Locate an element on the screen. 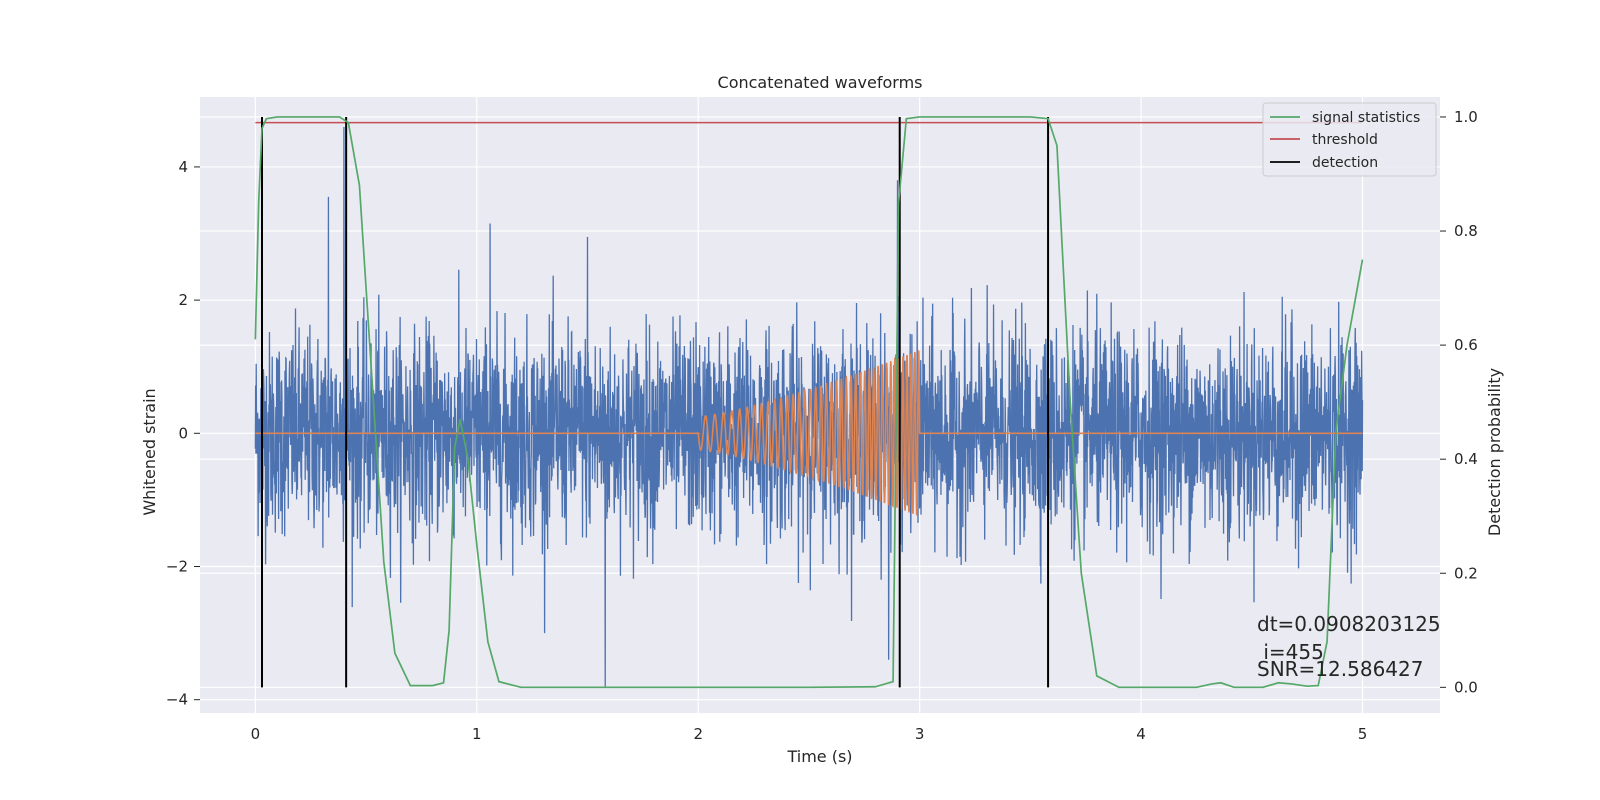 This screenshot has height=800, width=1600. annotation-dt: dt=0.0908203125 is located at coordinates (1349, 624).